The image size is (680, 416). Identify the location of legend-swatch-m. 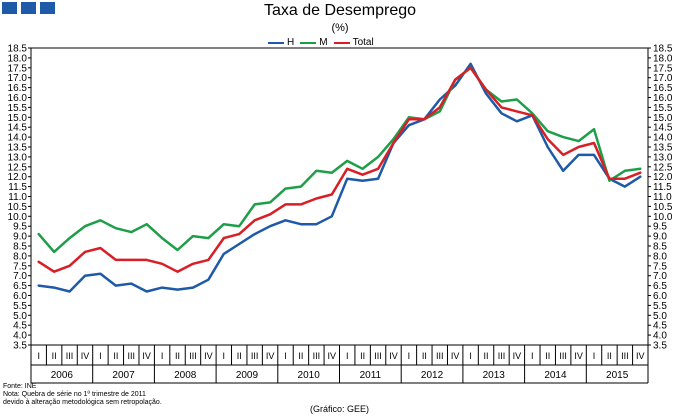
(308, 42).